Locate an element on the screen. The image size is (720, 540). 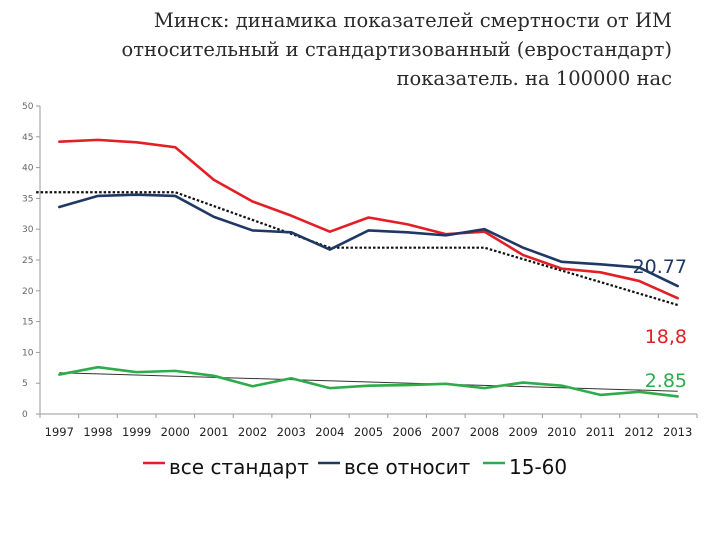
end-label-1: 20.77 is located at coordinates (660, 267).